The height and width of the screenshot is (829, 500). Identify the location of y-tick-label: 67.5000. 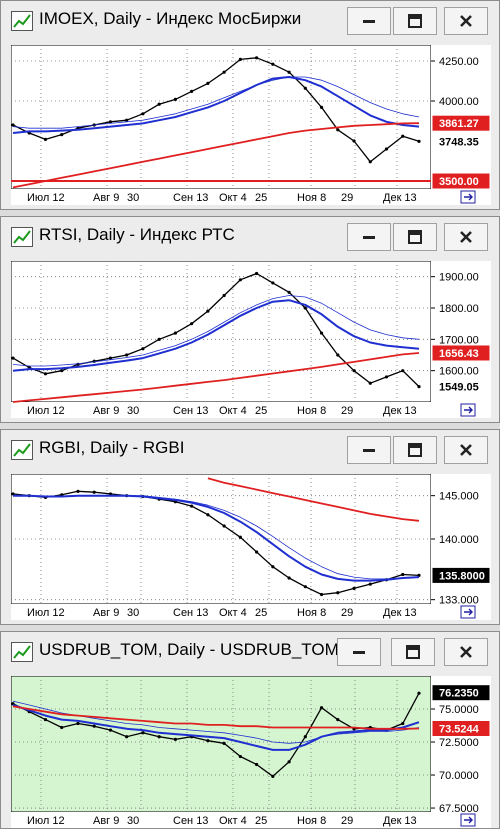
(459, 809).